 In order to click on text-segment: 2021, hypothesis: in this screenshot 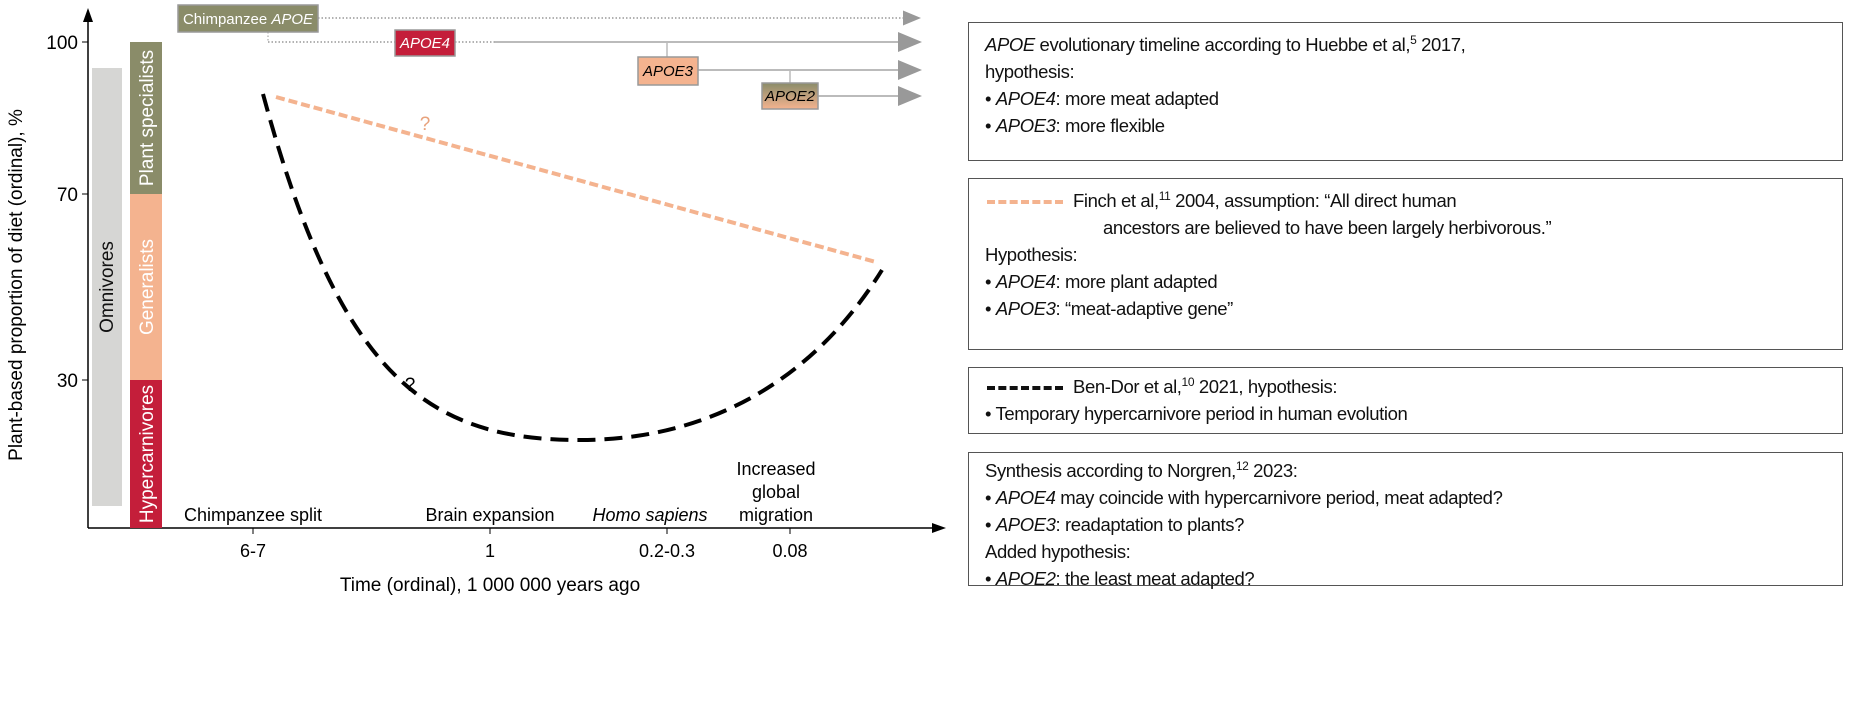, I will do `click(1266, 386)`.